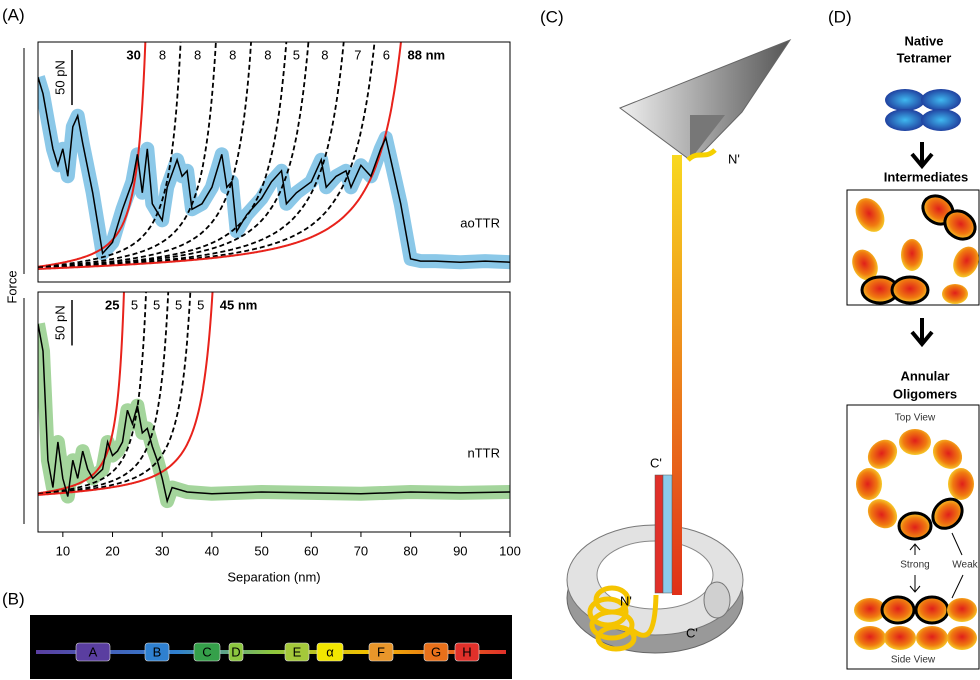 Image resolution: width=980 pixels, height=680 pixels. I want to click on increment-label: 7, so click(357, 54).